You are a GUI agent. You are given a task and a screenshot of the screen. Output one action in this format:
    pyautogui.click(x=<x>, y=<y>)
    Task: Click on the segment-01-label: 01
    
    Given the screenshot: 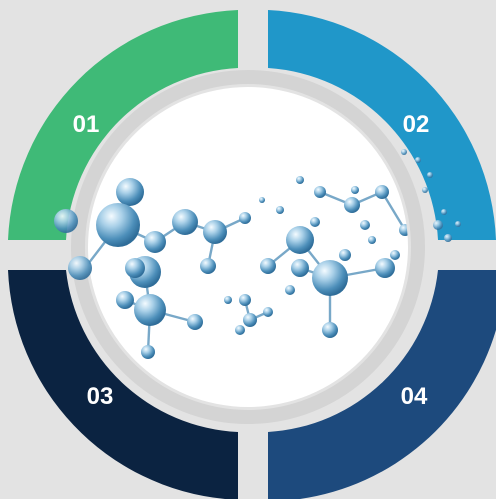 What is the action you would take?
    pyautogui.click(x=86, y=124)
    